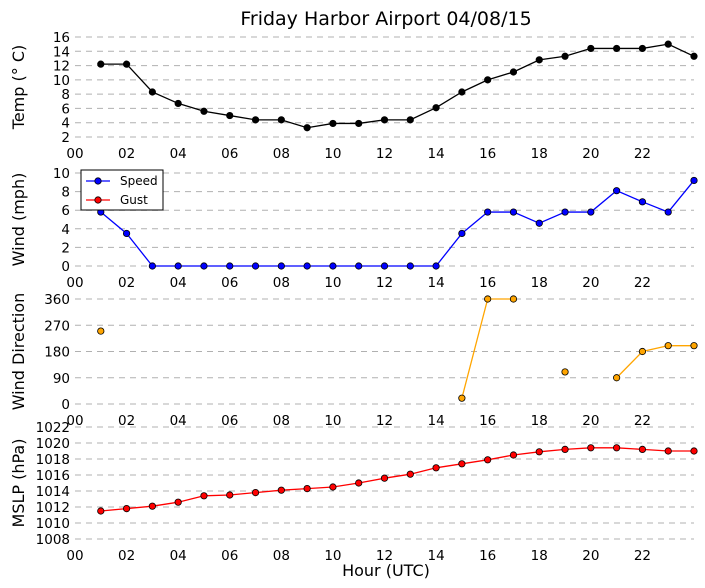  I want to click on temp-y-tick-label: 4, so click(65, 124).